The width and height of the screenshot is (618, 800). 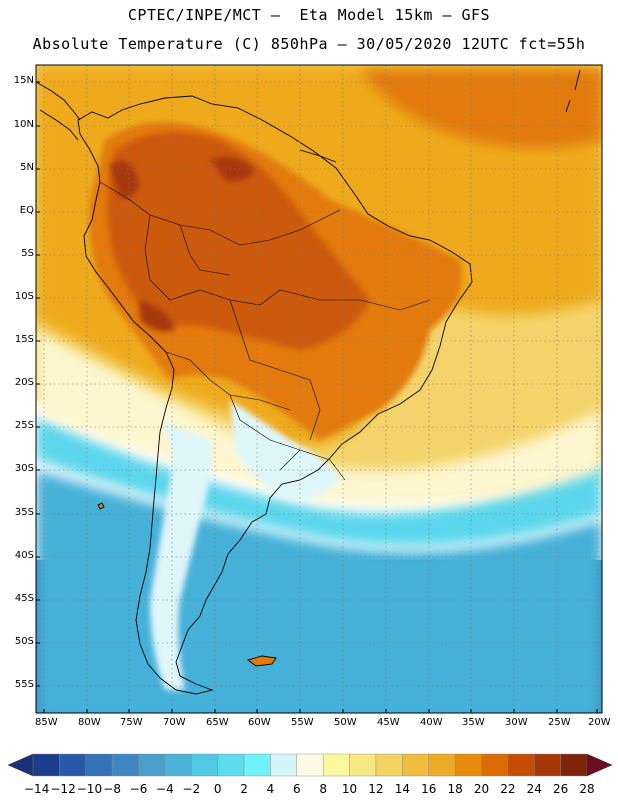 I want to click on colorbar-label: 0, so click(x=217, y=789).